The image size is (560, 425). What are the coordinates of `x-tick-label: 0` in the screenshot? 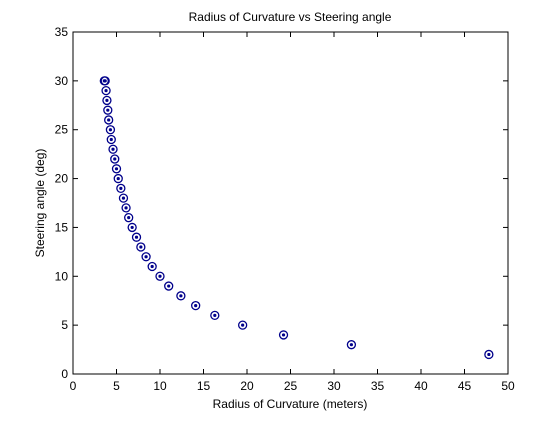 It's located at (73, 386).